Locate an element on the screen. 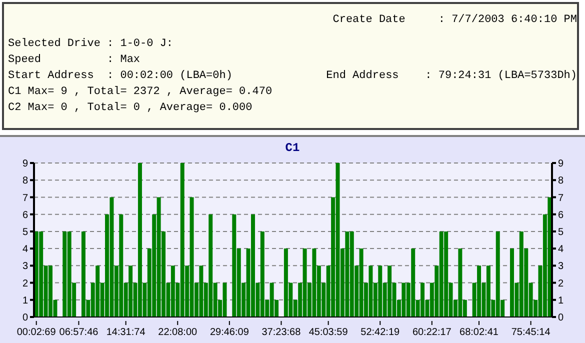  y2-tick-label: 7 is located at coordinates (561, 198).